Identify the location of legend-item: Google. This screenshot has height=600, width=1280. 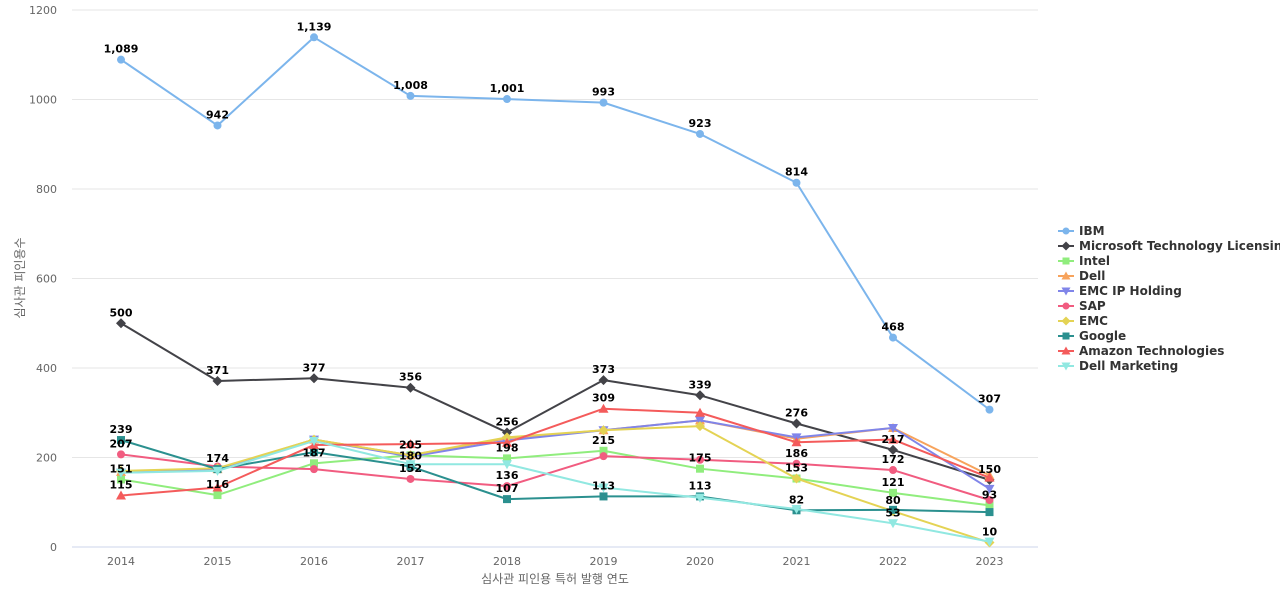
(1092, 336).